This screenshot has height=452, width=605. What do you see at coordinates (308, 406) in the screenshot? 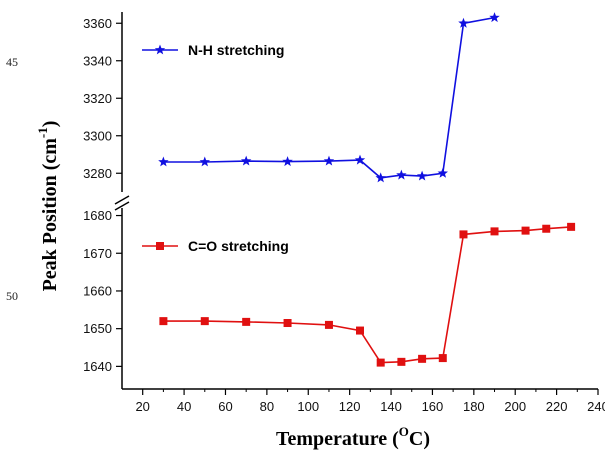
I see `x-tick-label: 100` at bounding box center [308, 406].